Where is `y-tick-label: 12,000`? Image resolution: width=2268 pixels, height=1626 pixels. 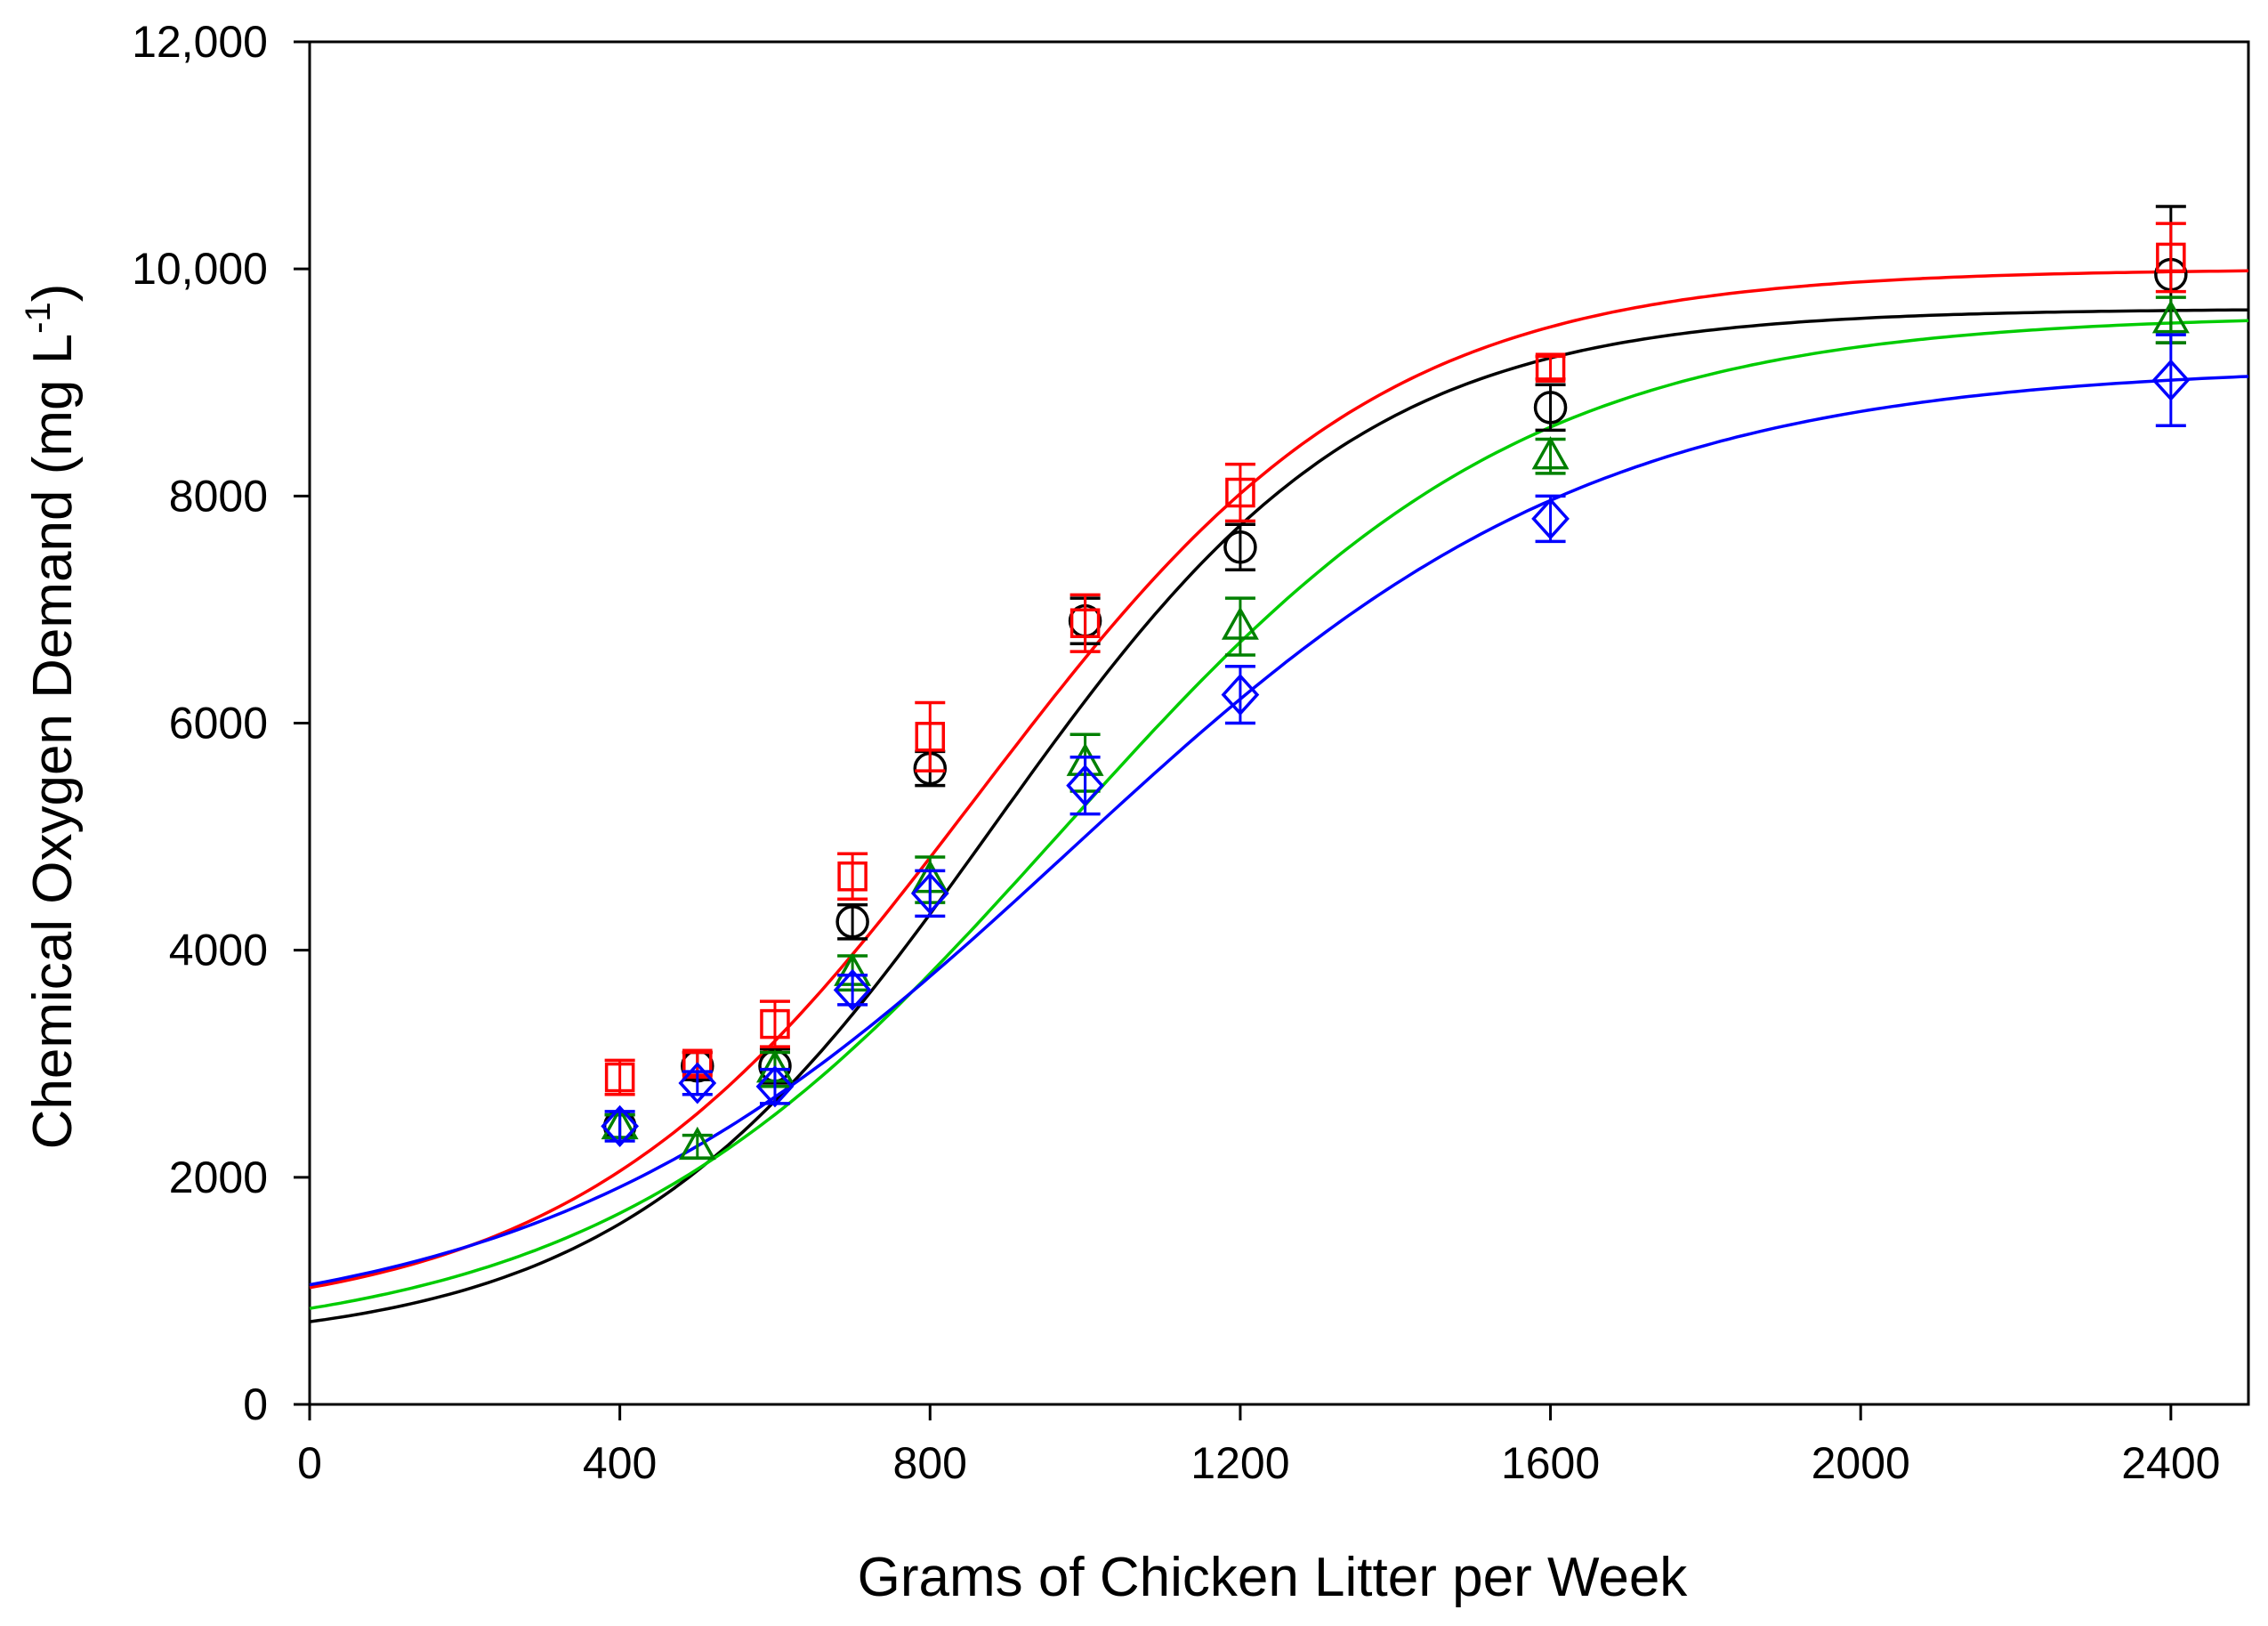 y-tick-label: 12,000 is located at coordinates (200, 42).